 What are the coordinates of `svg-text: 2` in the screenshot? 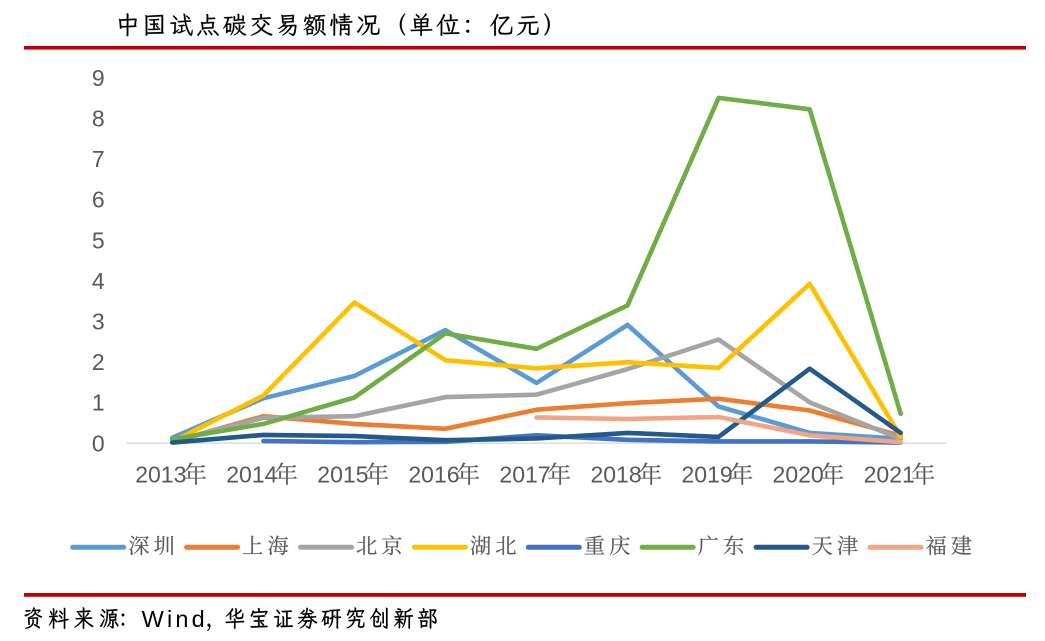 It's located at (98, 362).